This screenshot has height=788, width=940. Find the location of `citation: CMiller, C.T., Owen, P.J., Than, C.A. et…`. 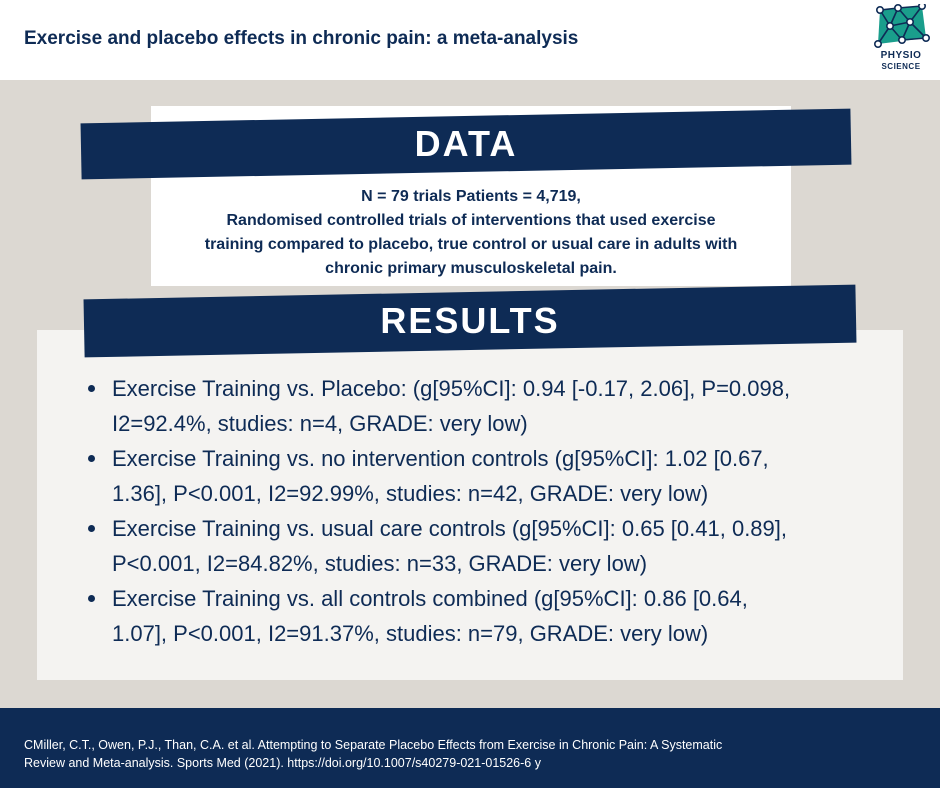

citation: CMiller, C.T., Owen, P.J., Than, C.A. et… is located at coordinates (464, 754).